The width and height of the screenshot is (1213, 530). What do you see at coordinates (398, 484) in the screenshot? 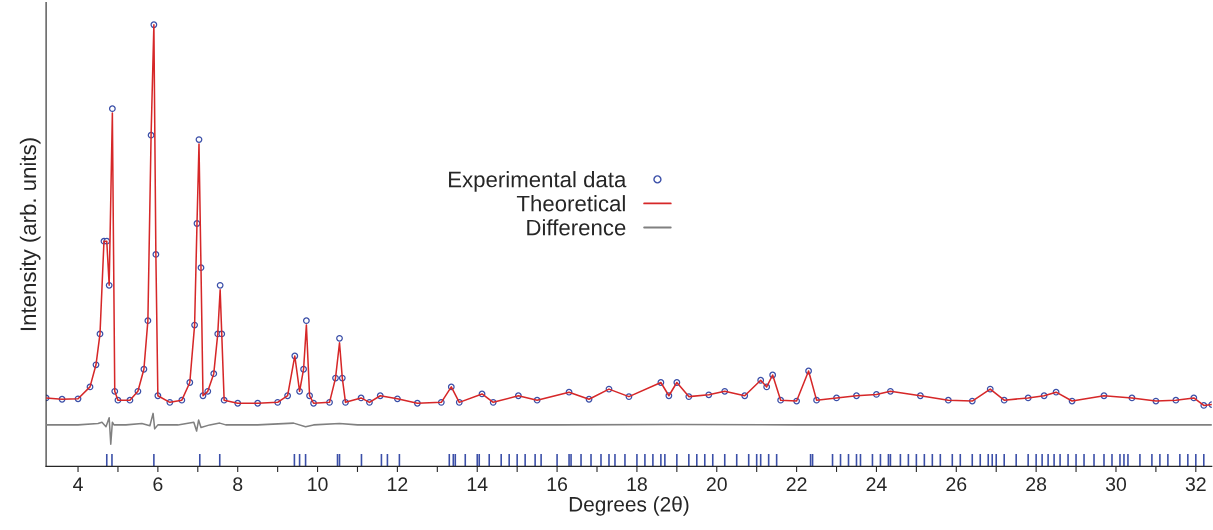
I see `x-tick-label: 12` at bounding box center [398, 484].